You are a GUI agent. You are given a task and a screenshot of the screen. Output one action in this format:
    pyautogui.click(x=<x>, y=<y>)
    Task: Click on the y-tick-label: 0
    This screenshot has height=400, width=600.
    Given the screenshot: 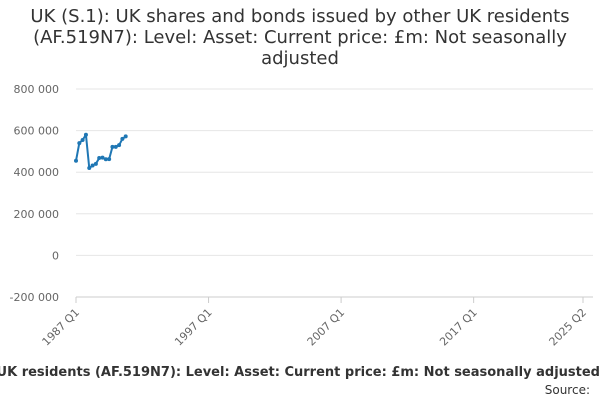 What is the action you would take?
    pyautogui.click(x=55, y=255)
    